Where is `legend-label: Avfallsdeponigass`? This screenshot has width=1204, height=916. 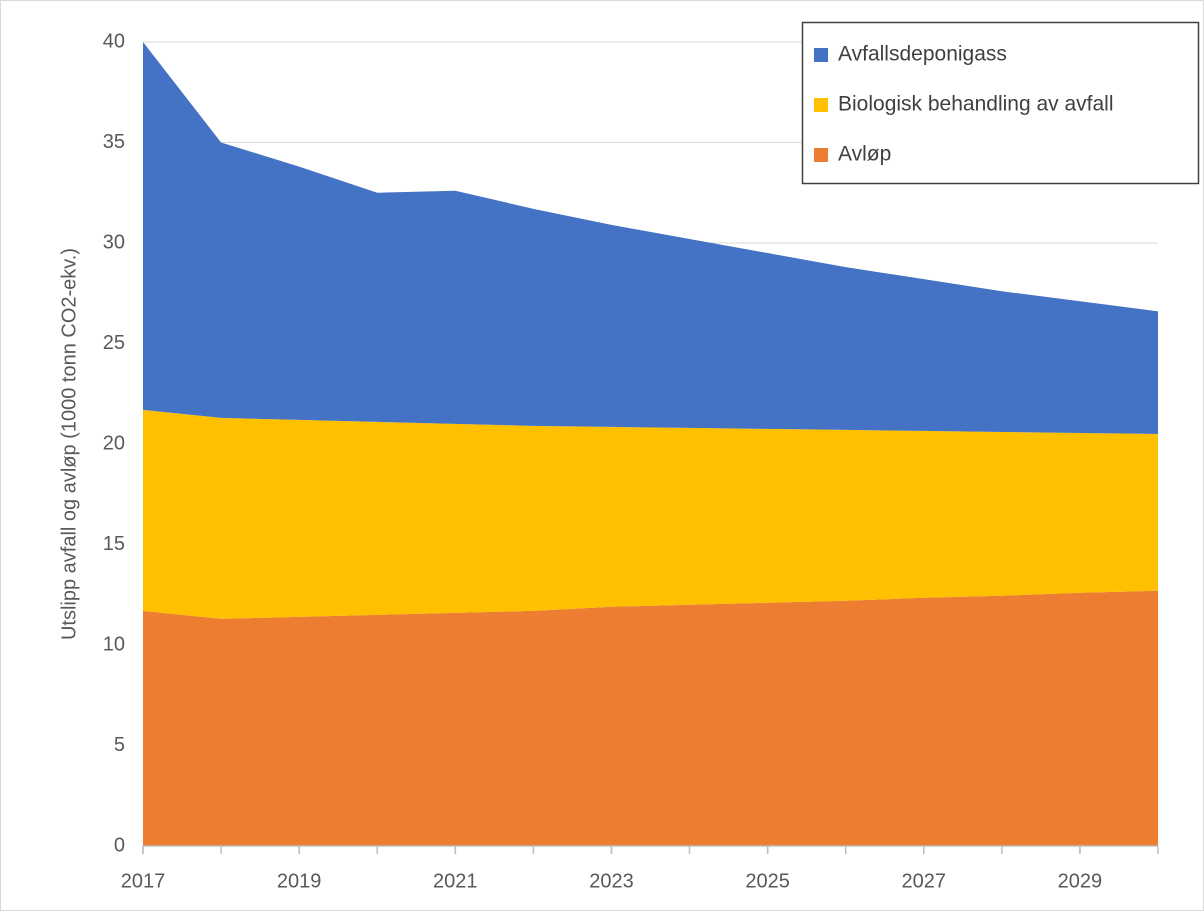 legend-label: Avfallsdeponigass is located at coordinates (922, 54).